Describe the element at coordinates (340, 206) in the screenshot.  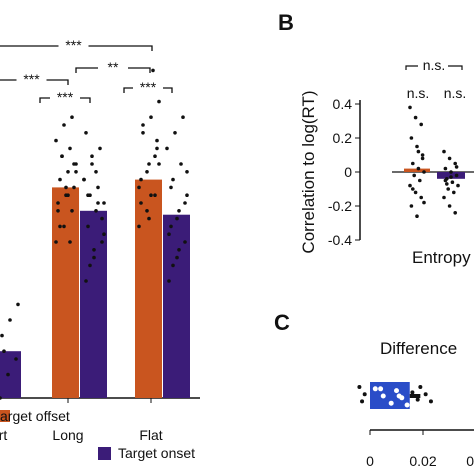
I see `y-tick-label: -0.2` at that location.